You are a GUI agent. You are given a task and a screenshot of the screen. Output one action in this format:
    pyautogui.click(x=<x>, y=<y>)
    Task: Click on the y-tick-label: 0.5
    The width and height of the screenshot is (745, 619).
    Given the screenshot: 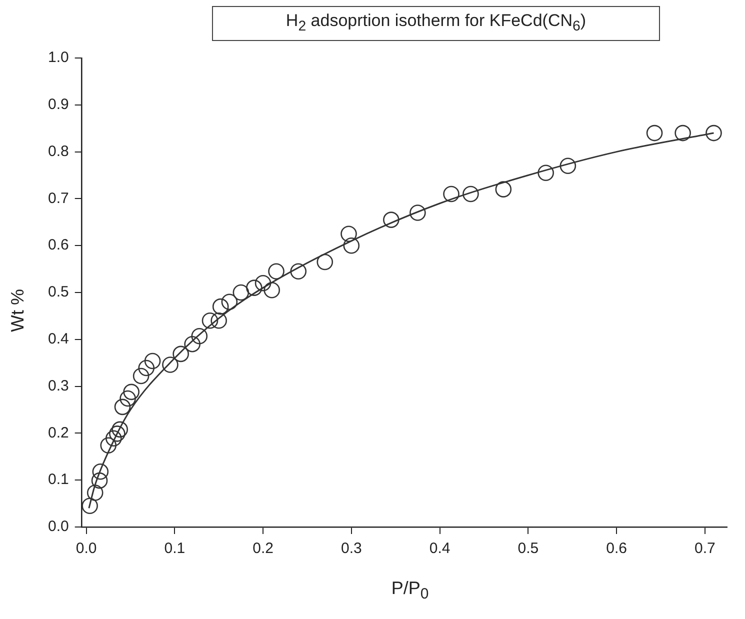 What is the action you would take?
    pyautogui.click(x=58, y=292)
    